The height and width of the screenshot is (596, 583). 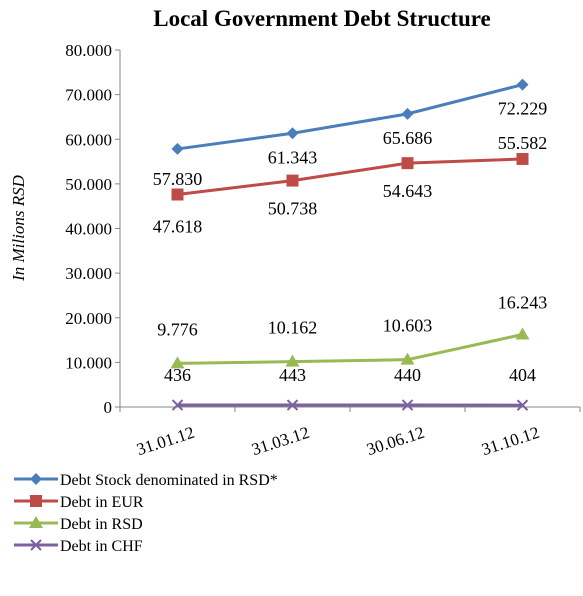 What do you see at coordinates (88, 95) in the screenshot?
I see `y-tick-label: 70.000` at bounding box center [88, 95].